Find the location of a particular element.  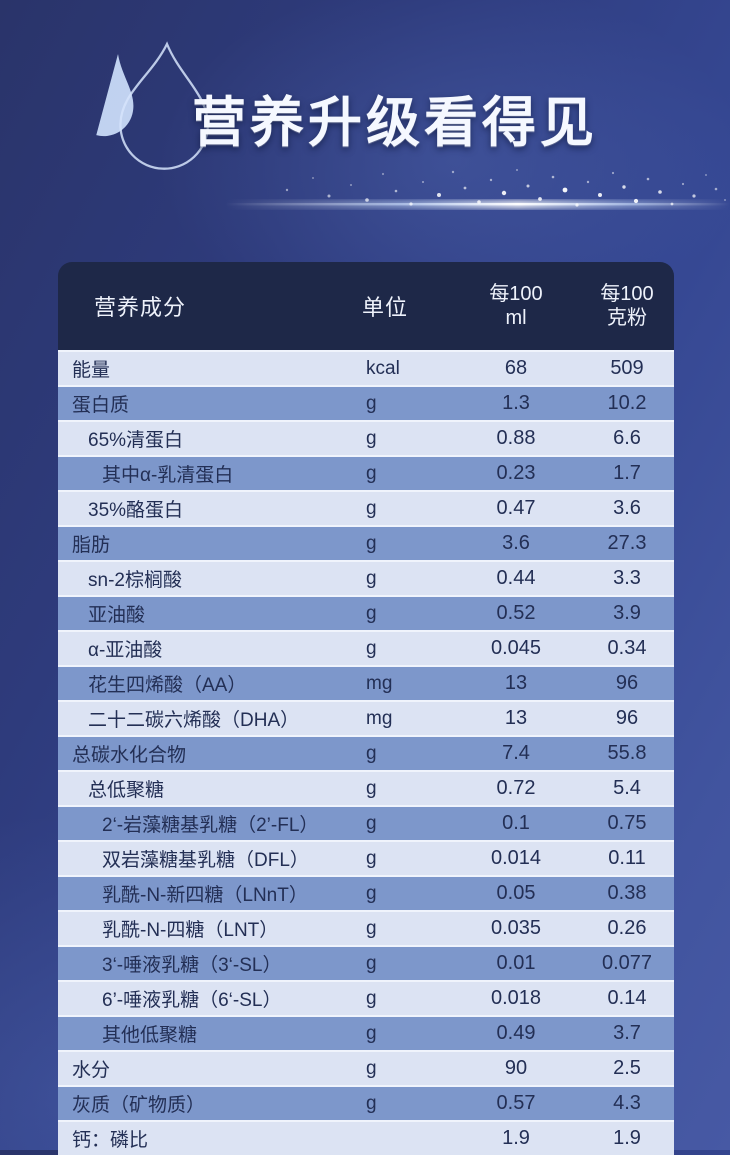

nutrient-name-cell: 65%清蛋白 is located at coordinates (136, 440).